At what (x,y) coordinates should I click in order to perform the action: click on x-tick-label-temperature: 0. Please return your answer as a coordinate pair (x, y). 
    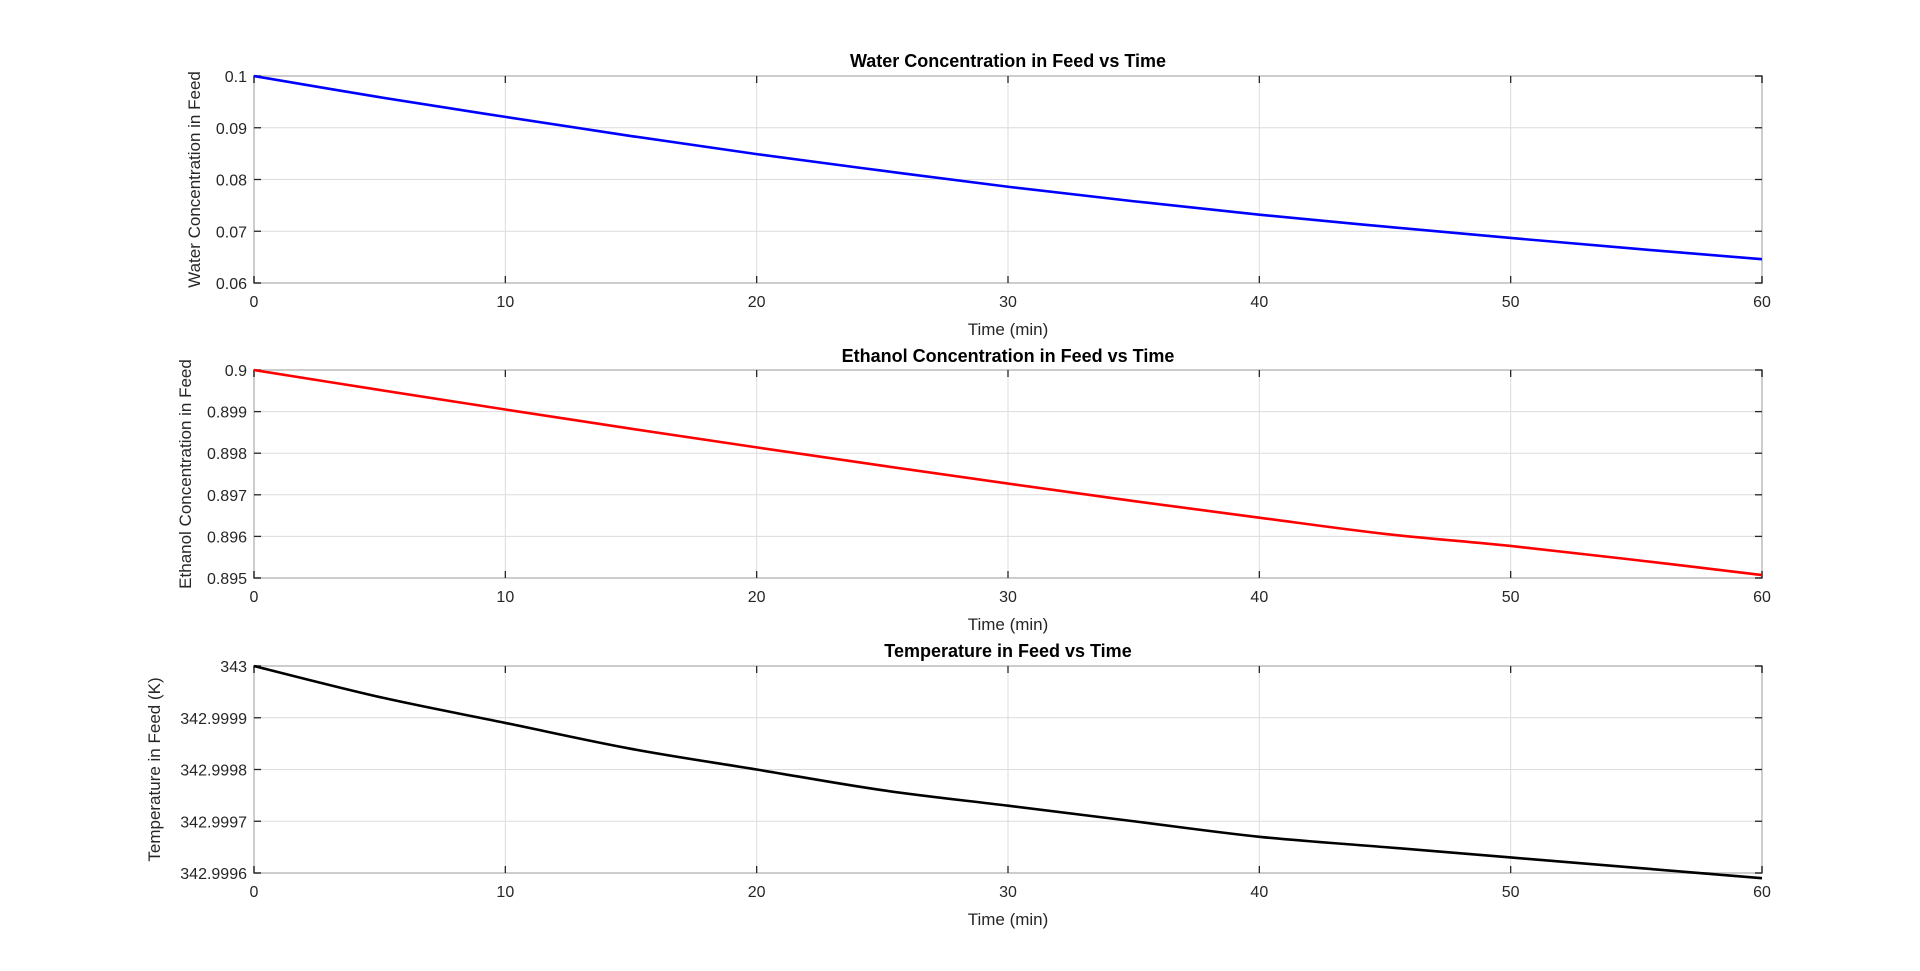
    Looking at the image, I should click on (254, 892).